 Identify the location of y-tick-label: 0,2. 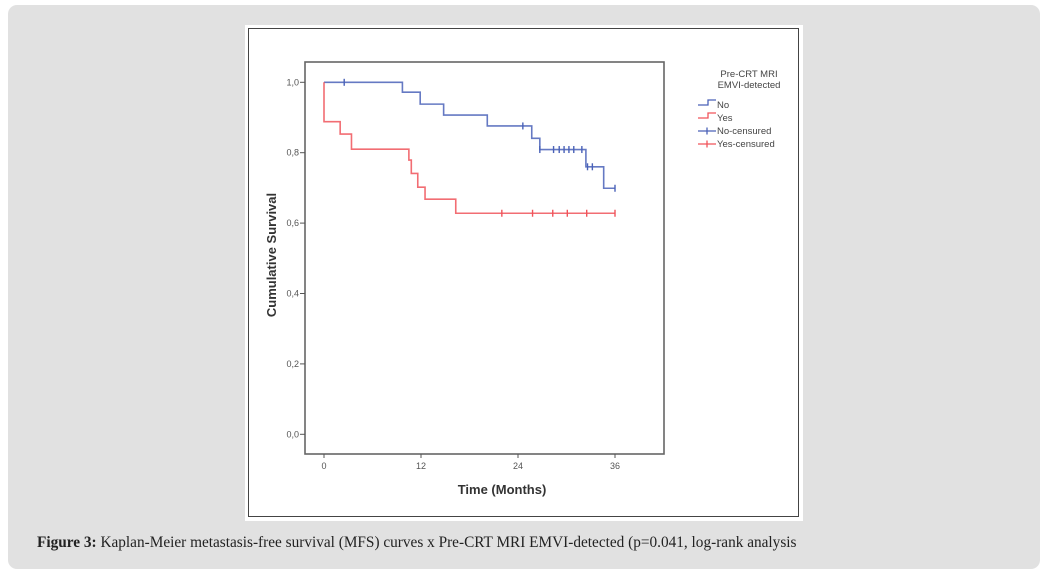
(292, 364).